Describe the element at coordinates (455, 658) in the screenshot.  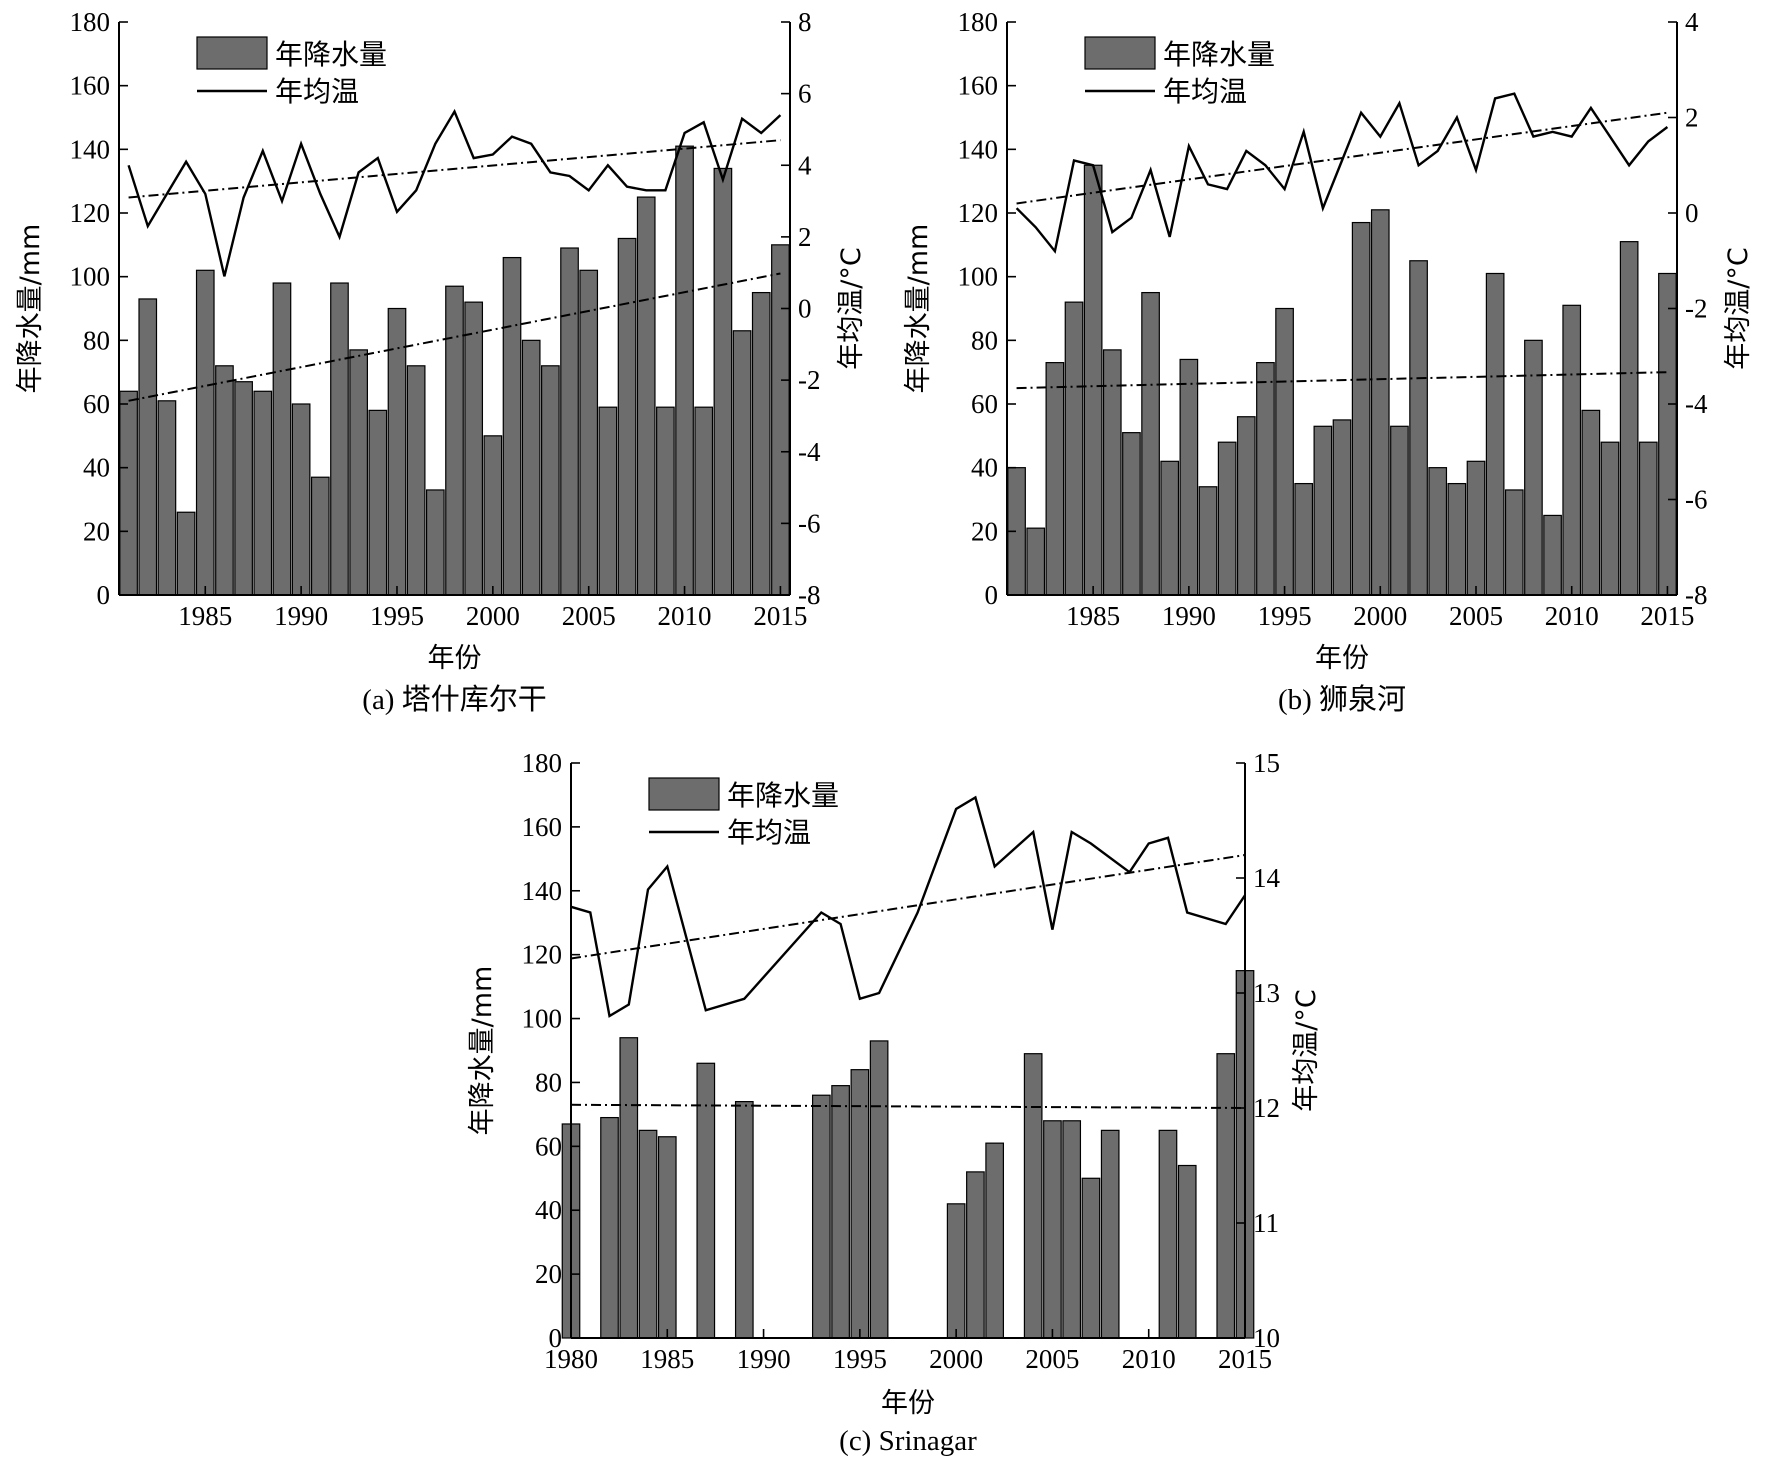
I see `x-axis-label: 年份` at that location.